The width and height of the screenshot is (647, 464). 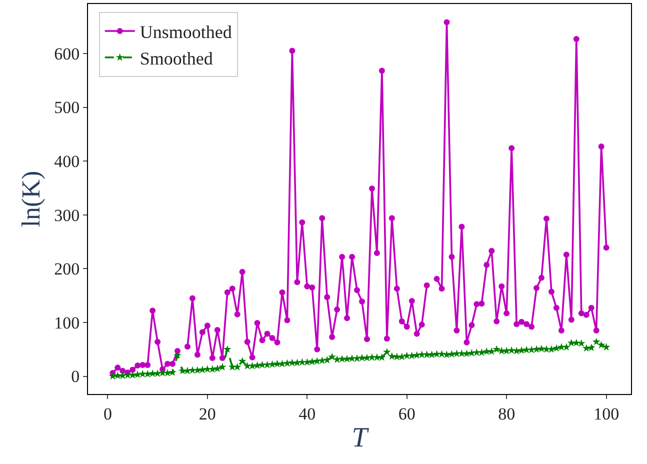 I want to click on y-axis-title: ln(K), so click(x=31, y=199).